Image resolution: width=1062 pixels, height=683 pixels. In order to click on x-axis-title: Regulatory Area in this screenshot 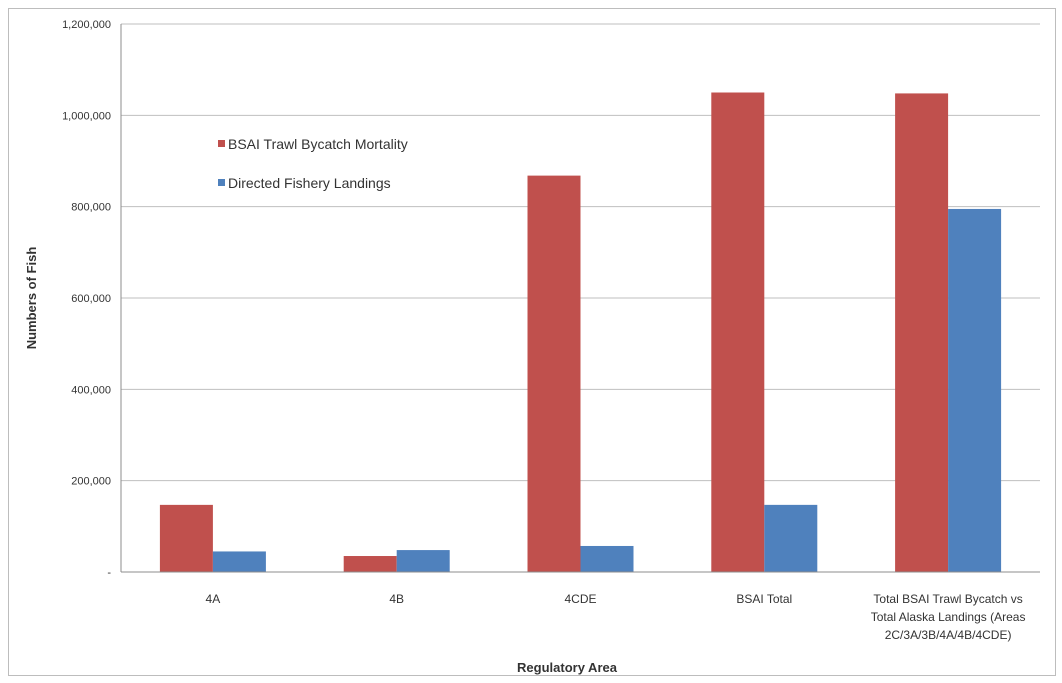, I will do `click(567, 667)`.